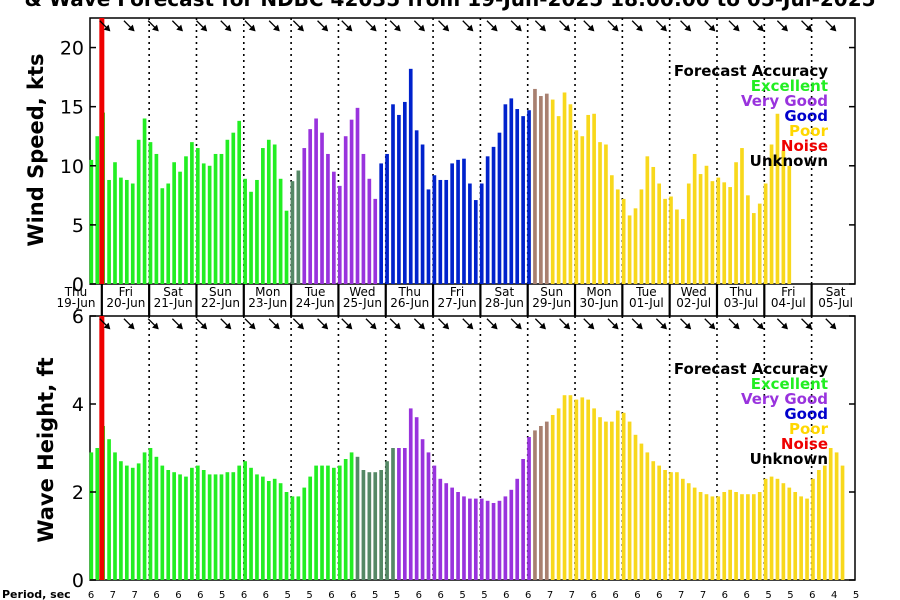 The image size is (900, 600). I want to click on date-label: 19-Jun, so click(75, 303).